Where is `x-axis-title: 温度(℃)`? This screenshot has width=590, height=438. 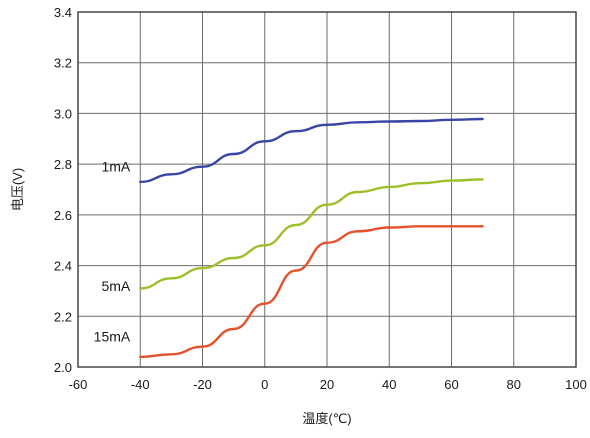 x-axis-title: 温度(℃) is located at coordinates (326, 418).